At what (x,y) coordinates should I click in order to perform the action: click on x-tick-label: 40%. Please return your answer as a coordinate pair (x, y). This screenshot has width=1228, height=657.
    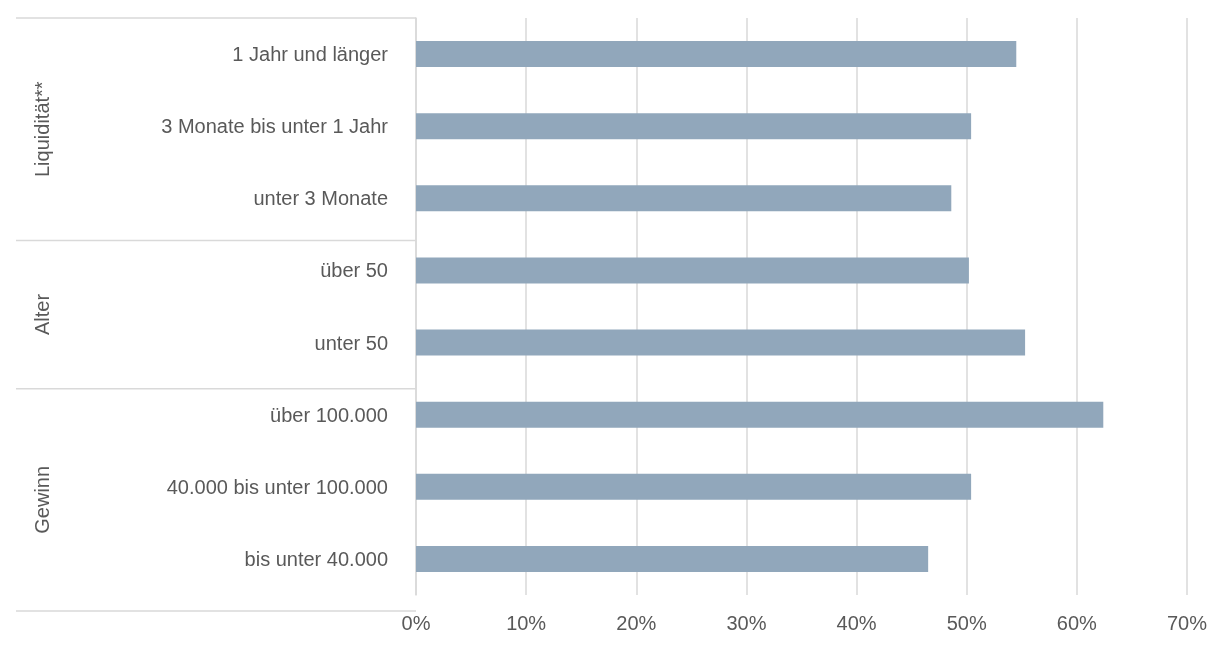
    Looking at the image, I should click on (856, 623).